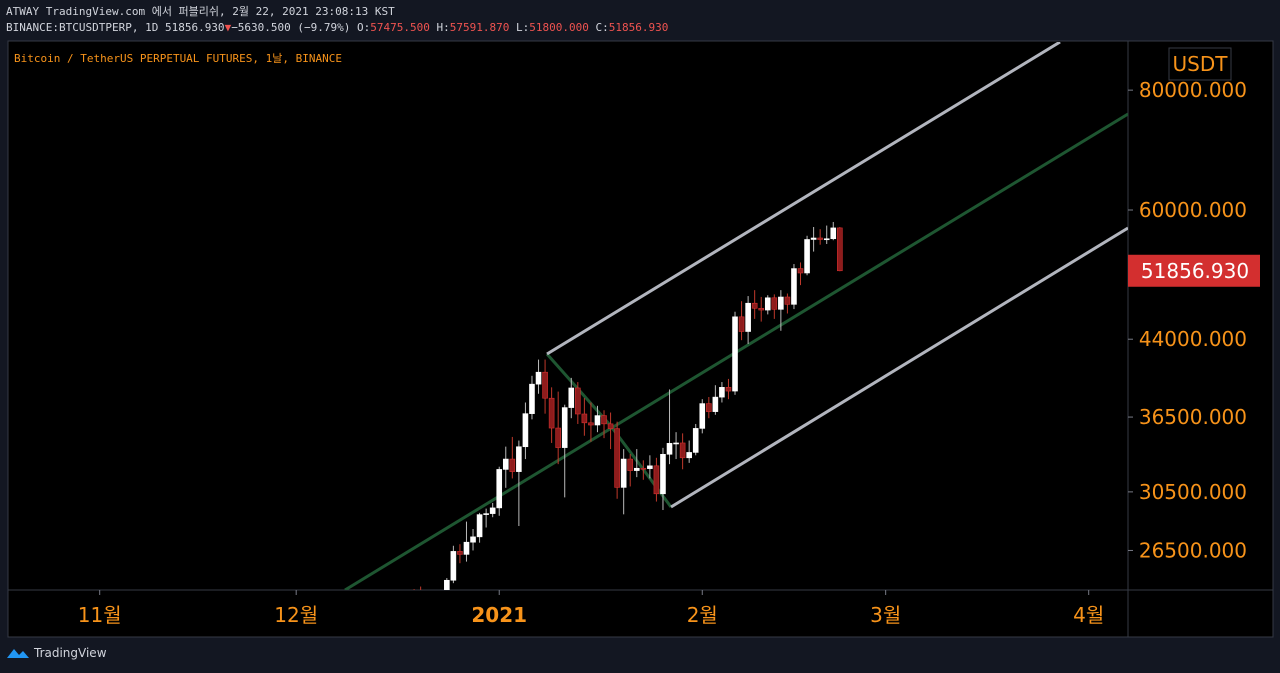 The width and height of the screenshot is (1280, 673). What do you see at coordinates (70, 653) in the screenshot?
I see `brand: TradingView` at bounding box center [70, 653].